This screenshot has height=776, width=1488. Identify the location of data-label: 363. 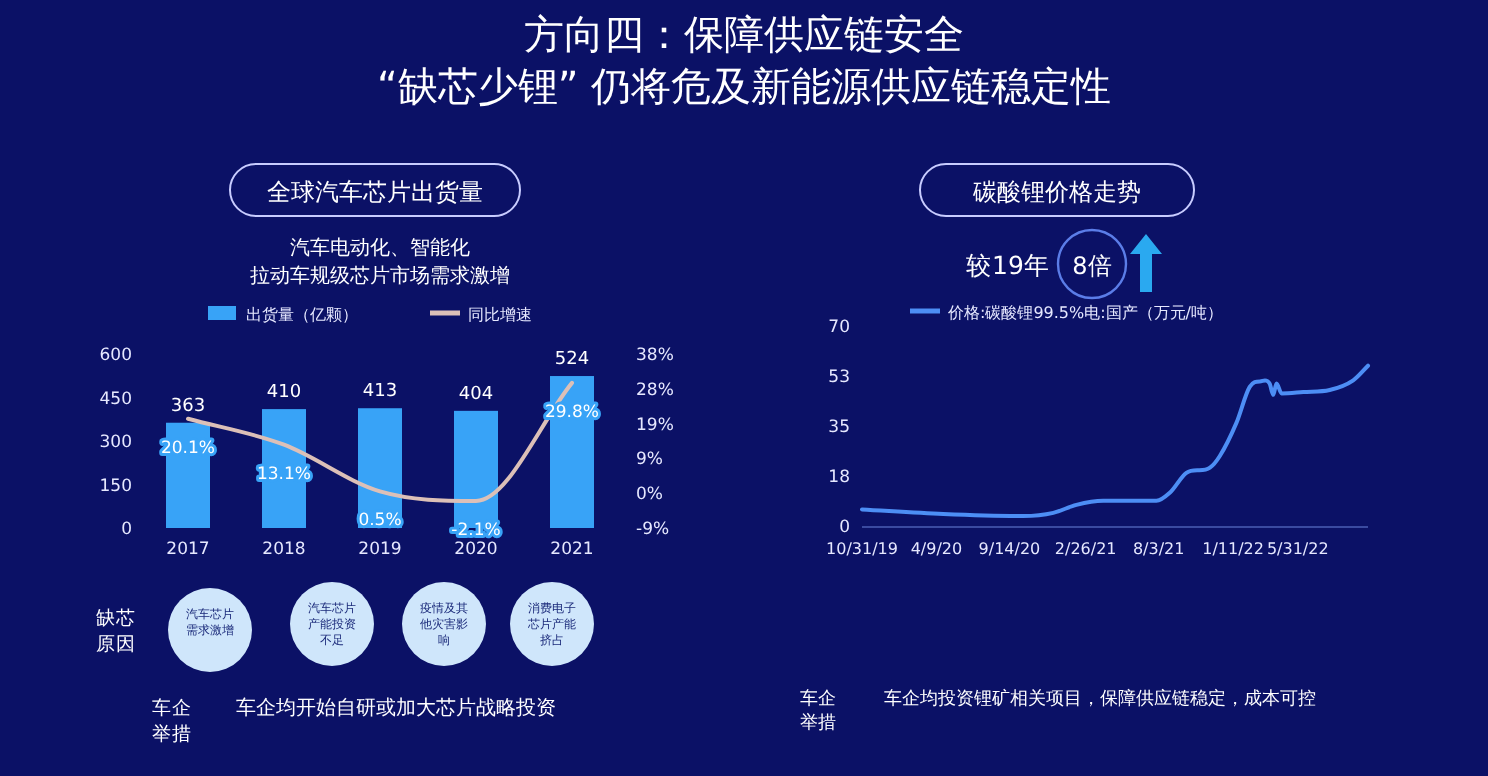
(188, 406).